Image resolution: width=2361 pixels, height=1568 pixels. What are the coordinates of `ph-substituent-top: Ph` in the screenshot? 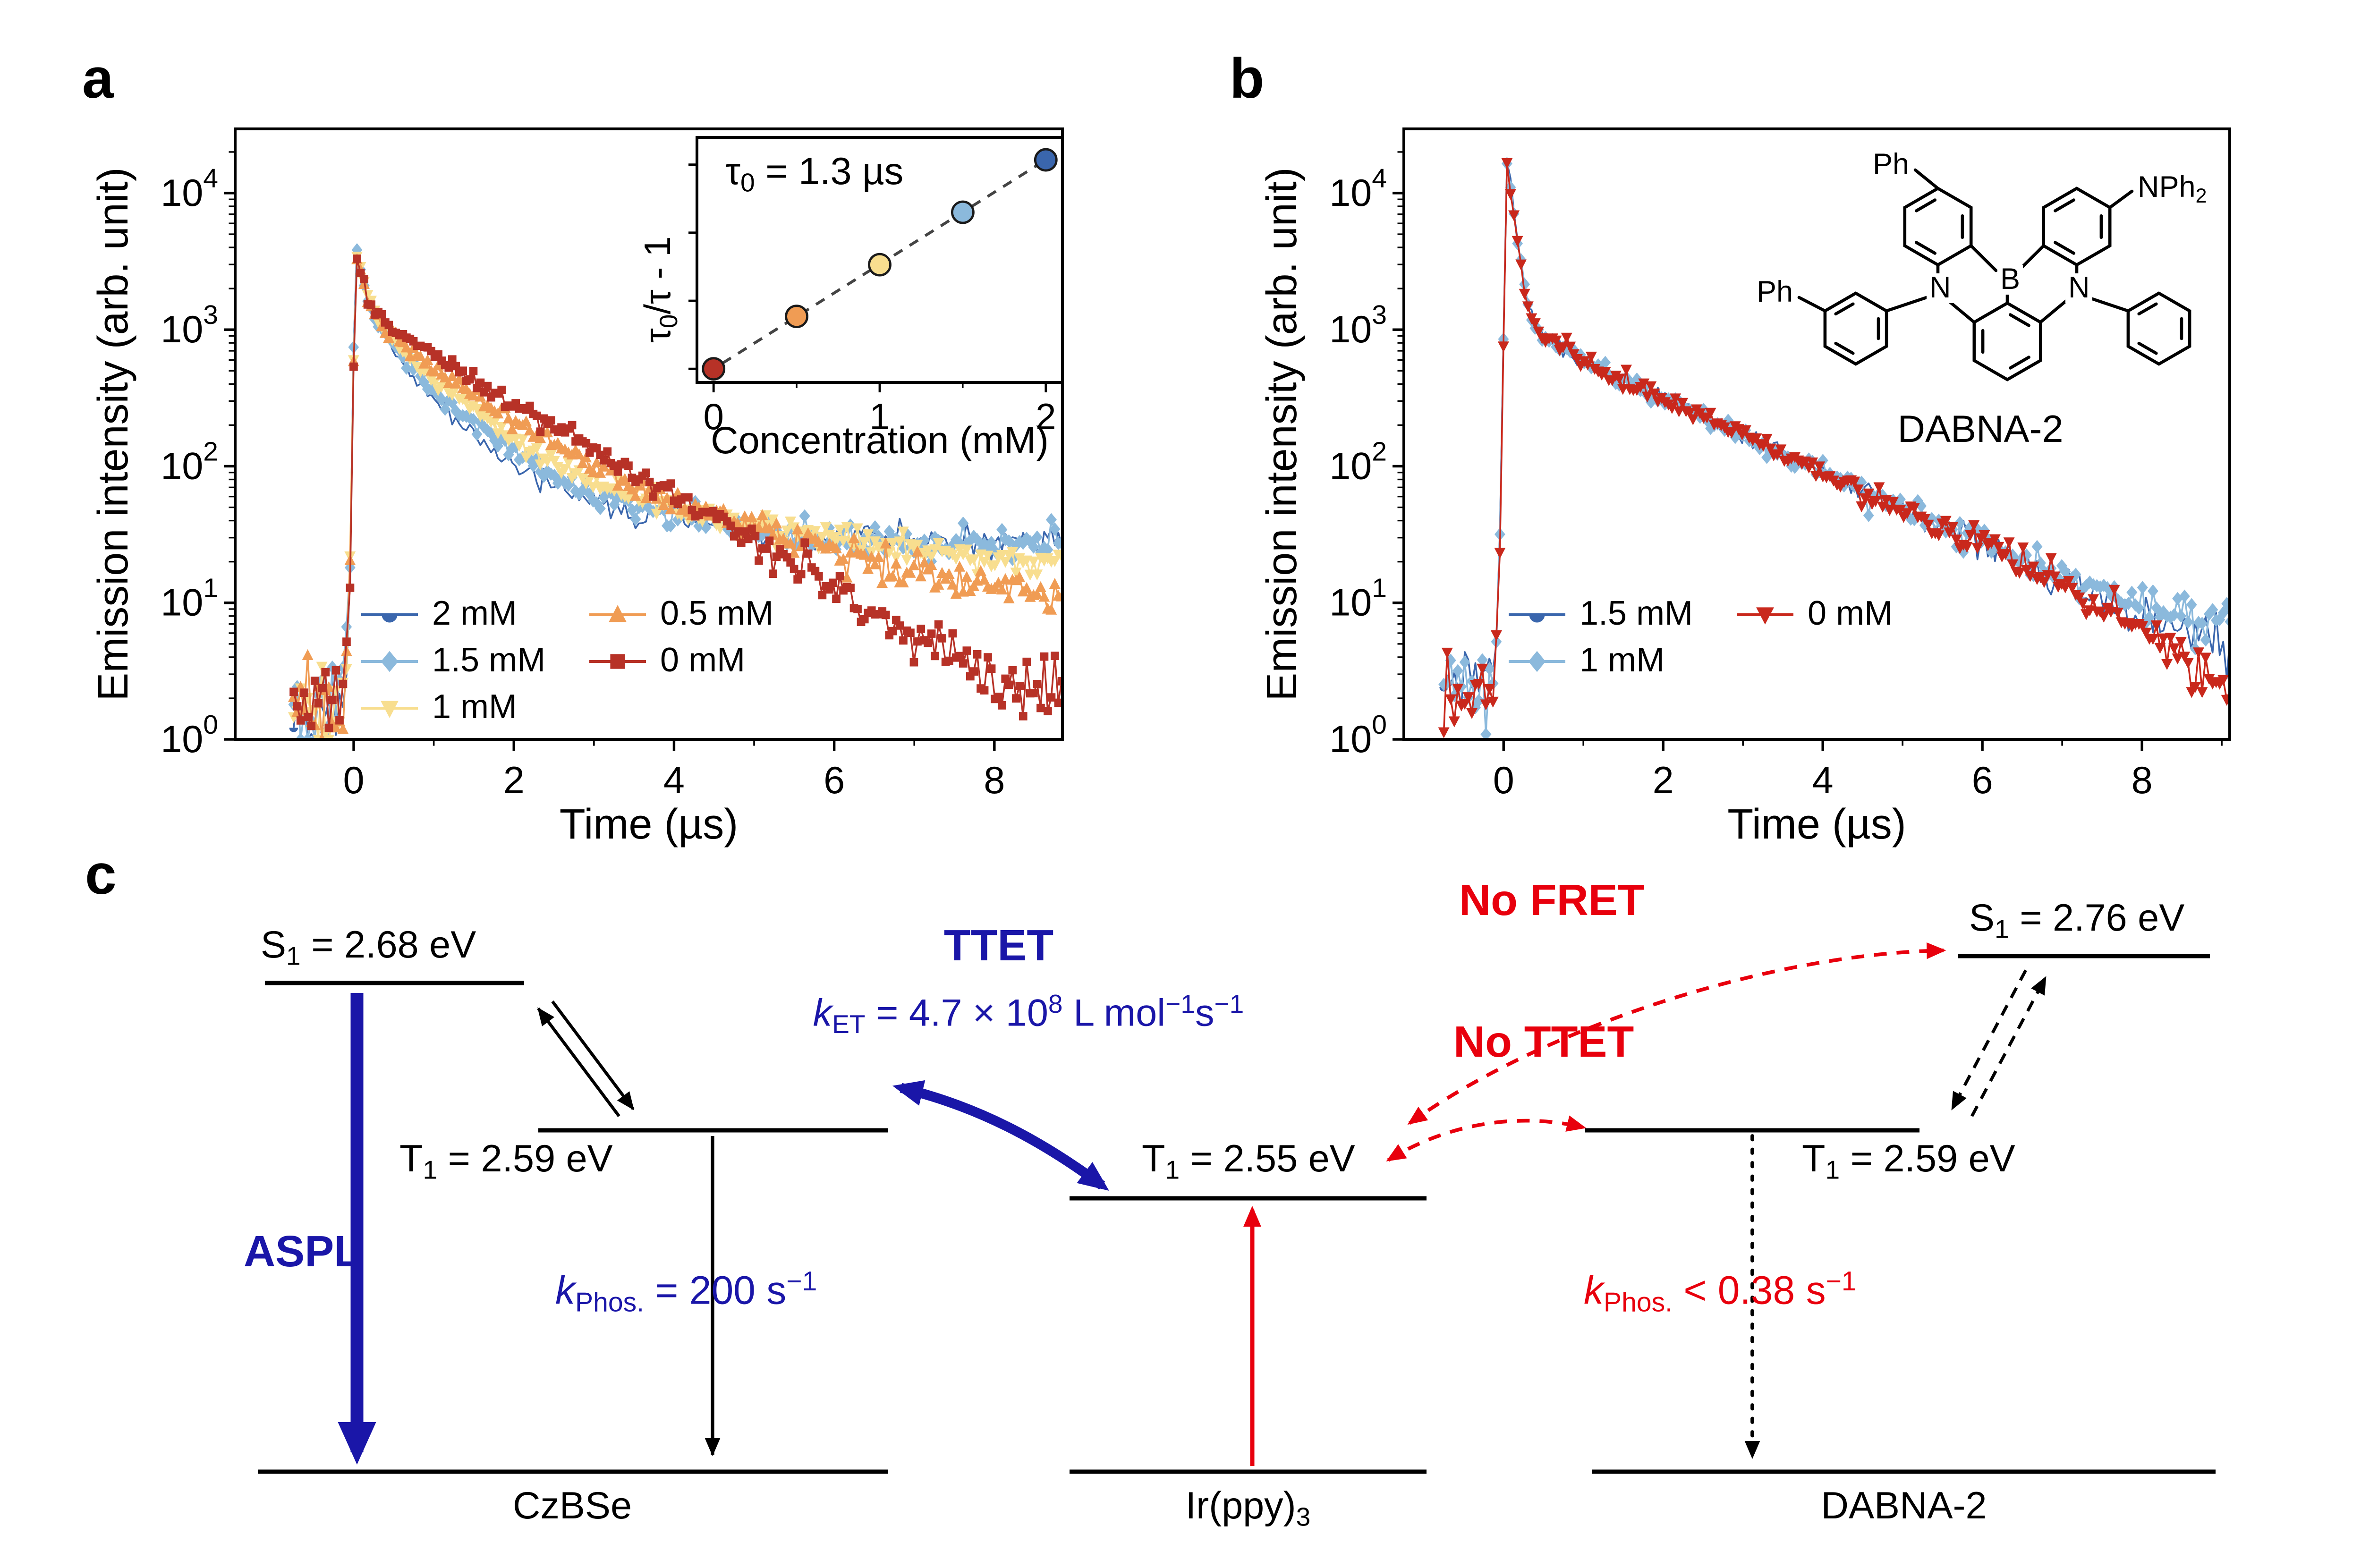 It's located at (1891, 165).